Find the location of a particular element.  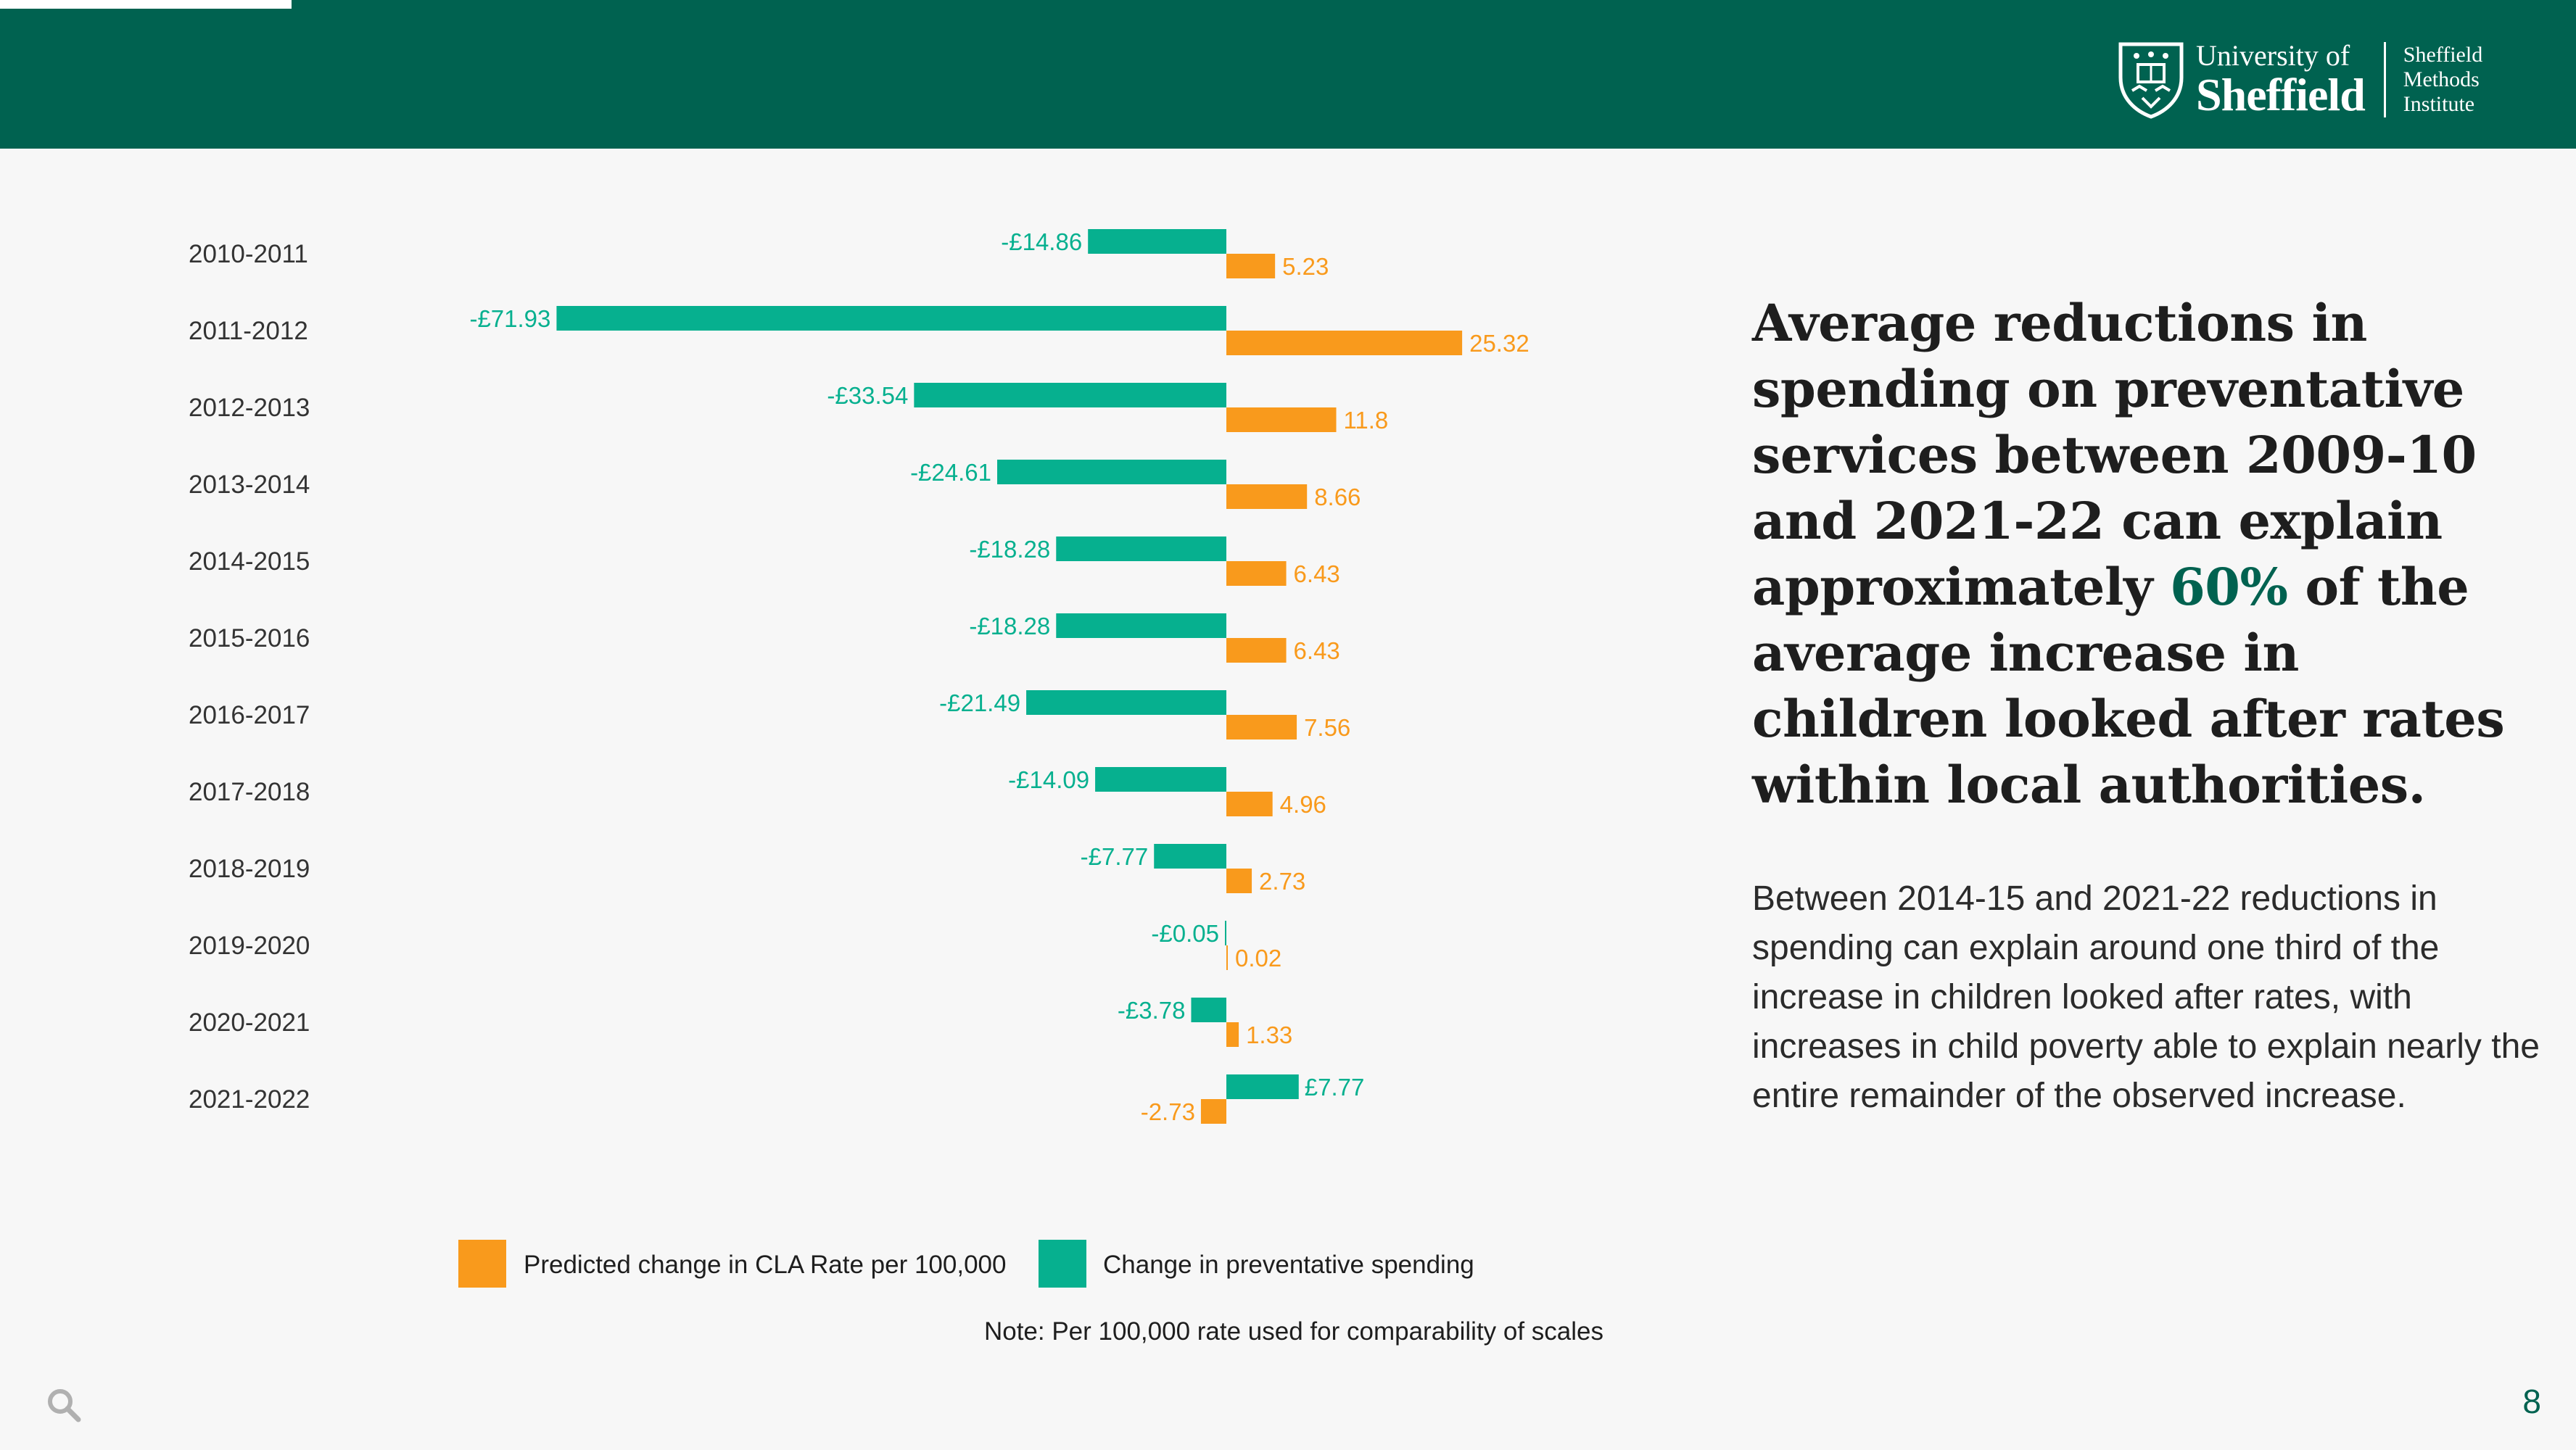

spending-data-label: -£24.61 is located at coordinates (950, 472).